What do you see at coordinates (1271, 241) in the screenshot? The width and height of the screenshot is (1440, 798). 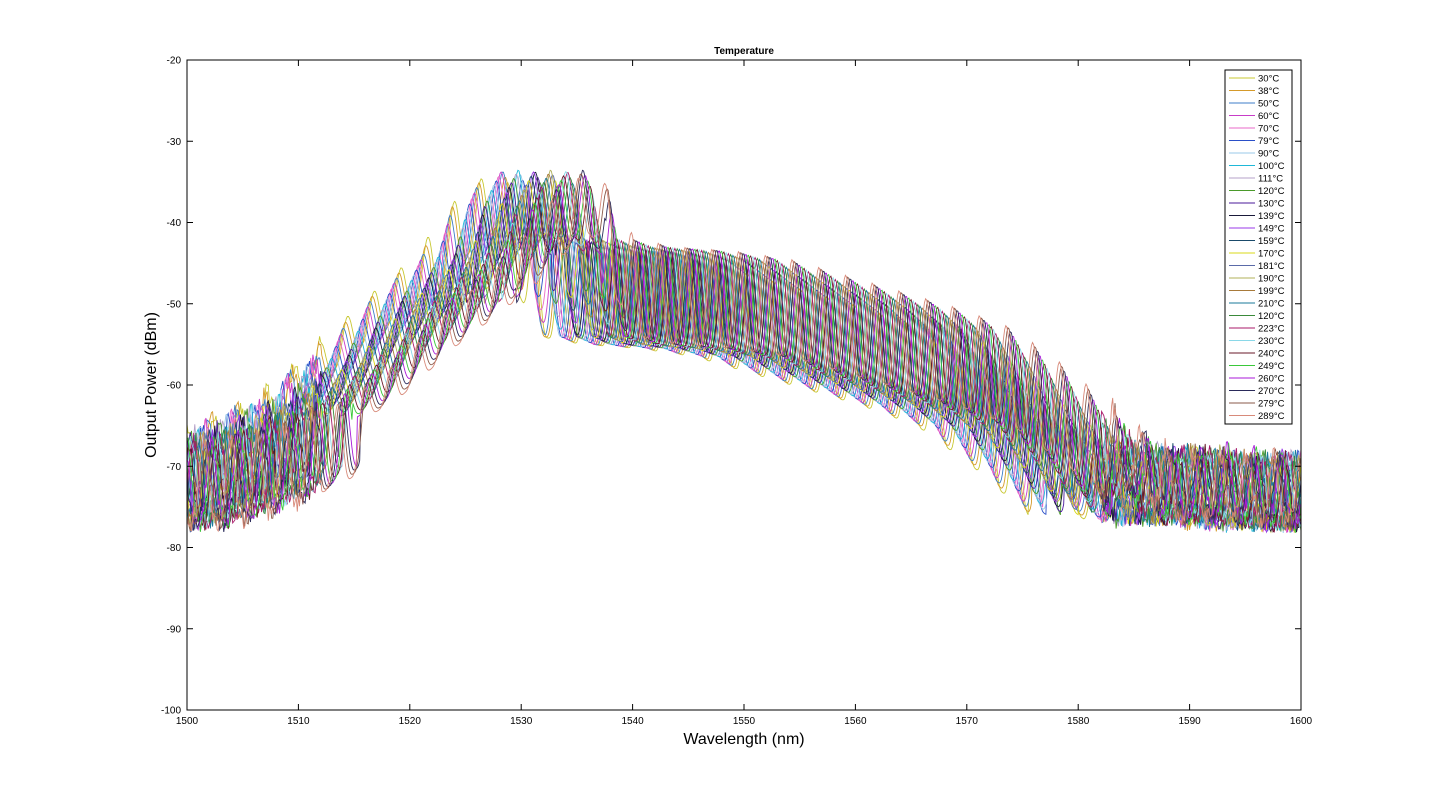 I see `legend-entry: 159°C` at bounding box center [1271, 241].